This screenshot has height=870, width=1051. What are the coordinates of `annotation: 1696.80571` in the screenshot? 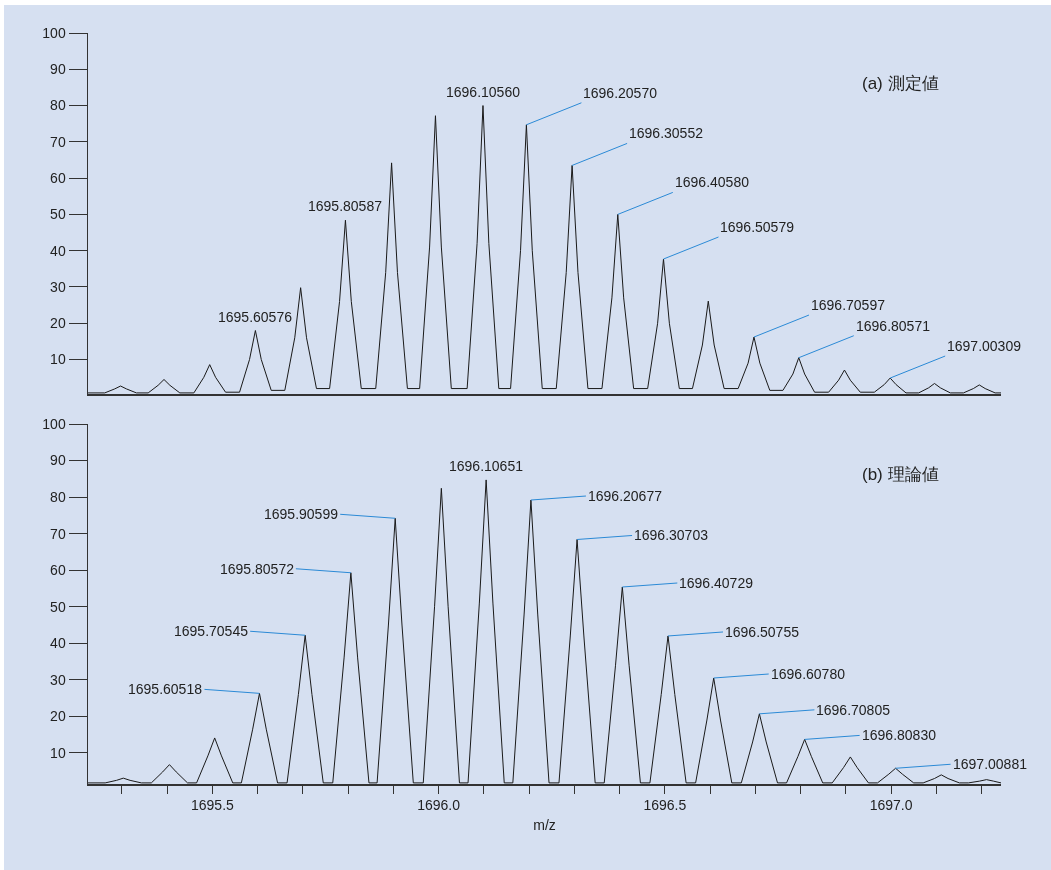 It's located at (893, 326).